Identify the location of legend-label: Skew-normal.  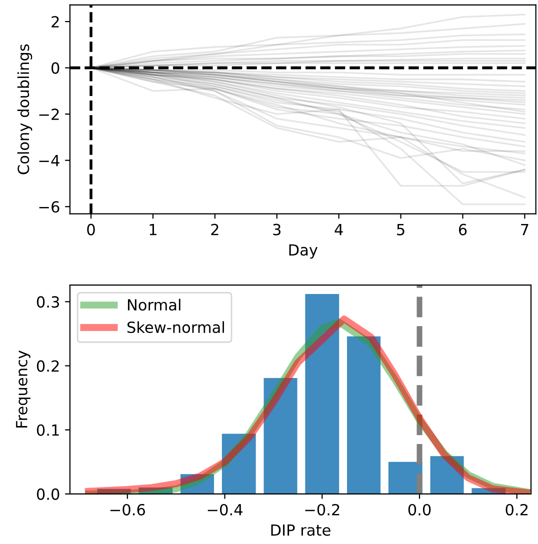
(175, 327).